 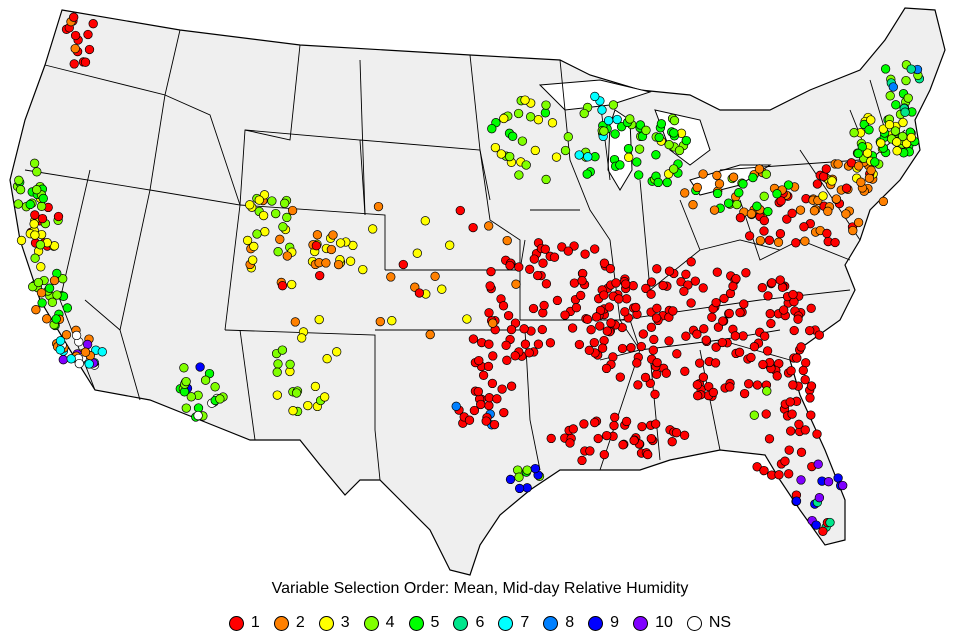 What do you see at coordinates (653, 623) in the screenshot?
I see `legend-item: 10` at bounding box center [653, 623].